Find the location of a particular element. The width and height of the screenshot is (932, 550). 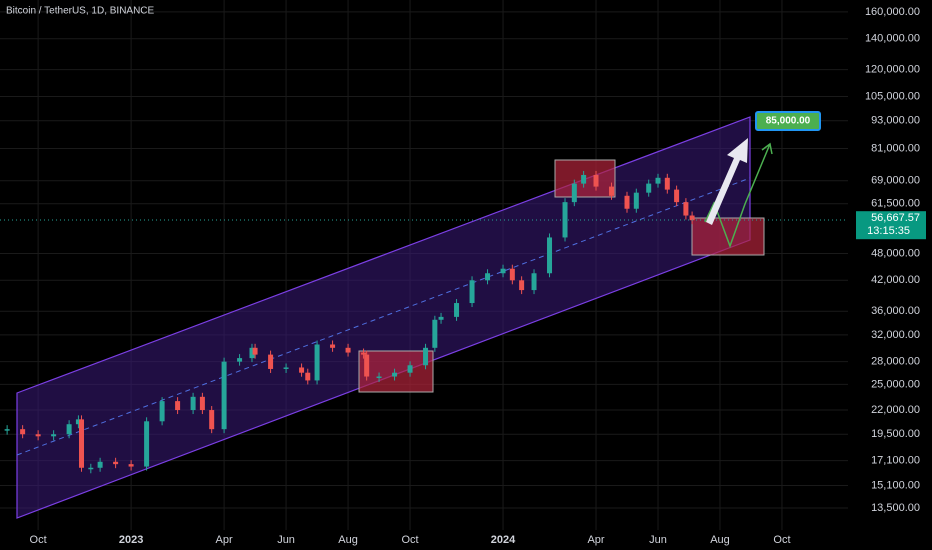

x-tick-label: 2023 is located at coordinates (131, 540).